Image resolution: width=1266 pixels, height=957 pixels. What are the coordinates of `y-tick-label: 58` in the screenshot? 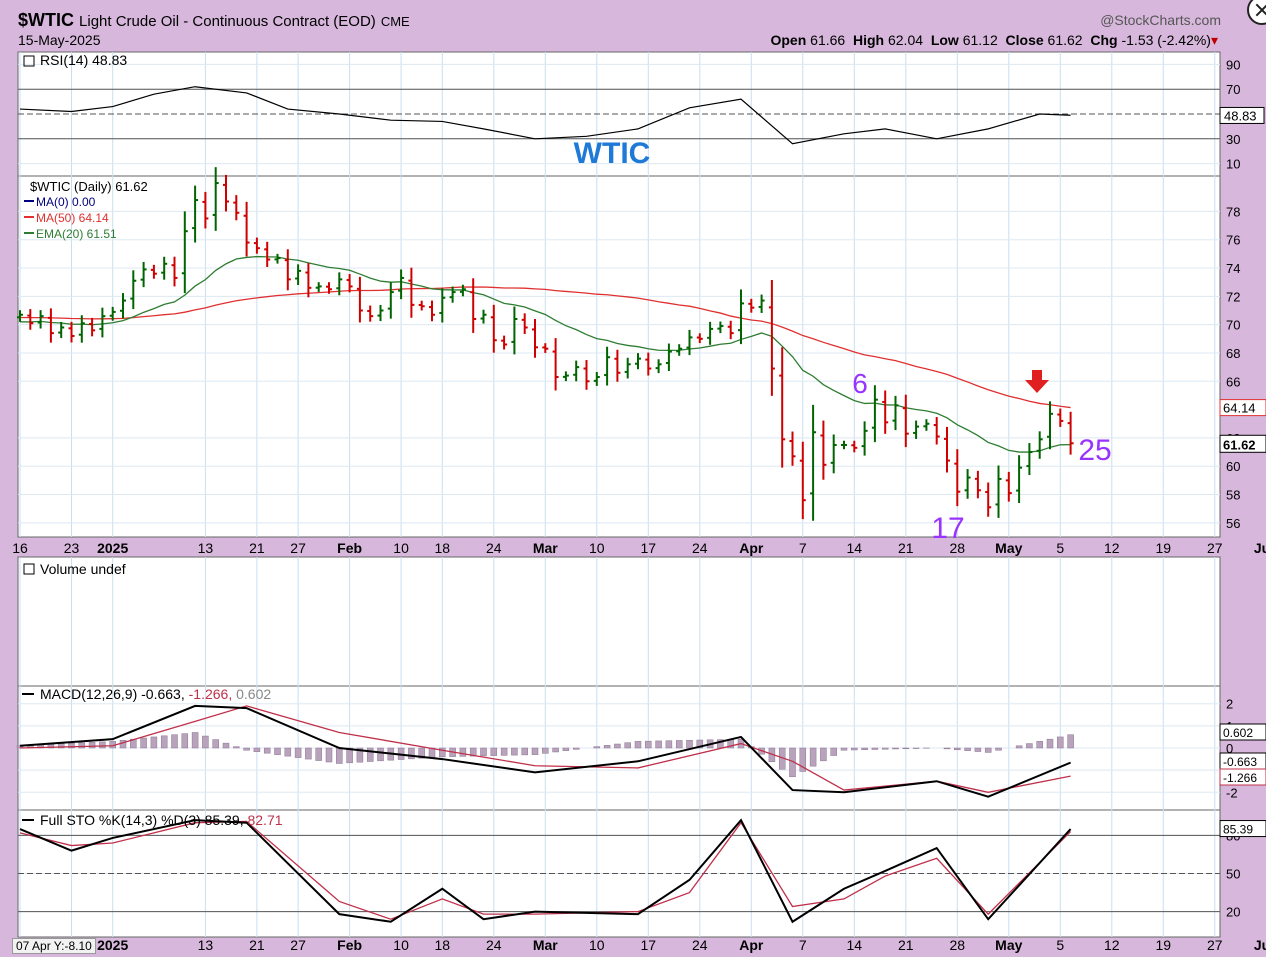 It's located at (1233, 495).